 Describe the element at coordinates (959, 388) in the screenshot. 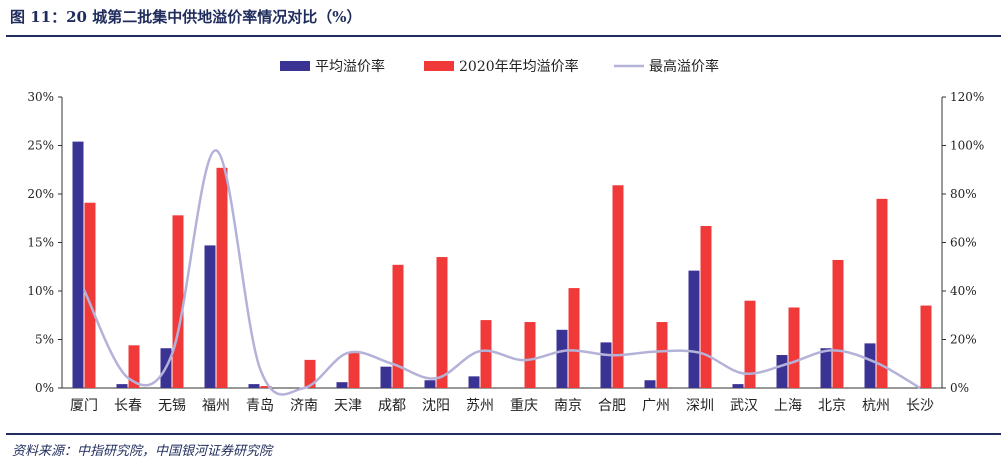

I see `y-tick-label-right: 0%` at that location.